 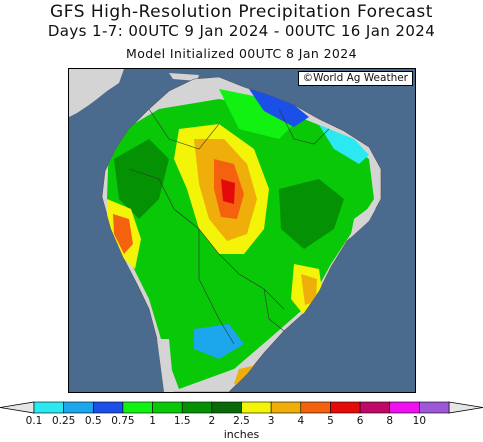 What do you see at coordinates (330, 421) in the screenshot?
I see `legend-tick-label: 5` at bounding box center [330, 421].